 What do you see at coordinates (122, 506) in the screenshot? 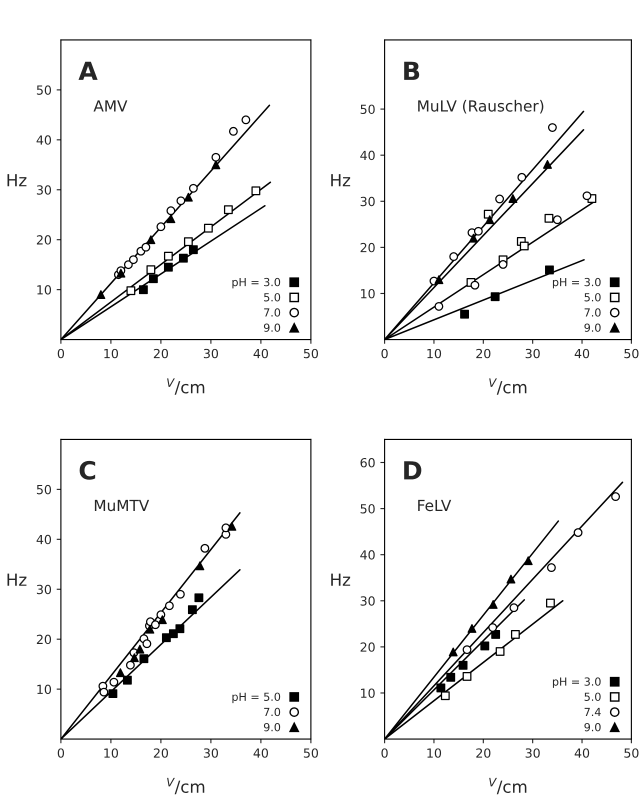
I see `text: MuMTV` at bounding box center [122, 506].